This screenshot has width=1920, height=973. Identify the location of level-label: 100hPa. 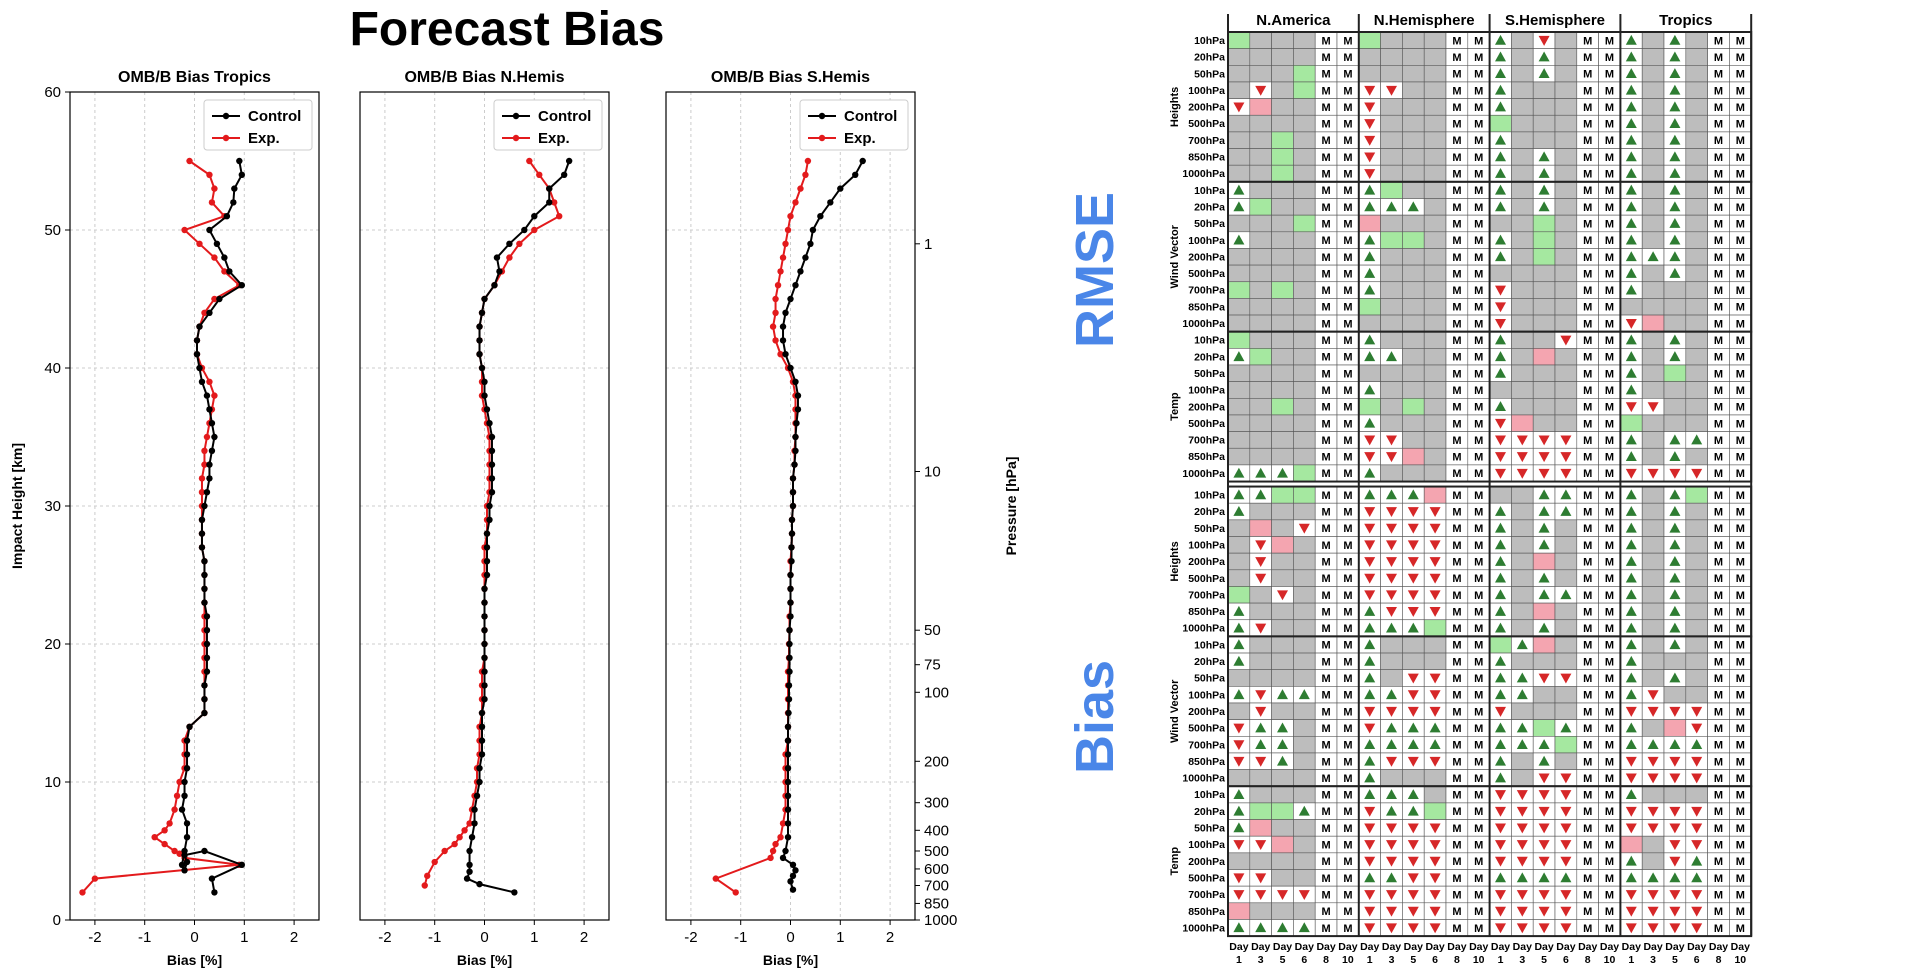
(1206, 845).